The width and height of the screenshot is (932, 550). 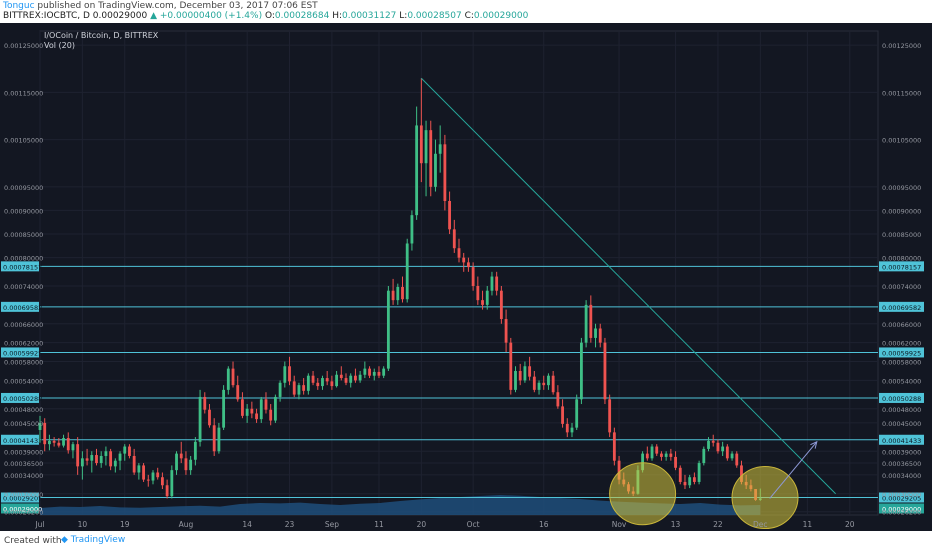 What do you see at coordinates (332, 524) in the screenshot?
I see `x-tick-label: Sep` at bounding box center [332, 524].